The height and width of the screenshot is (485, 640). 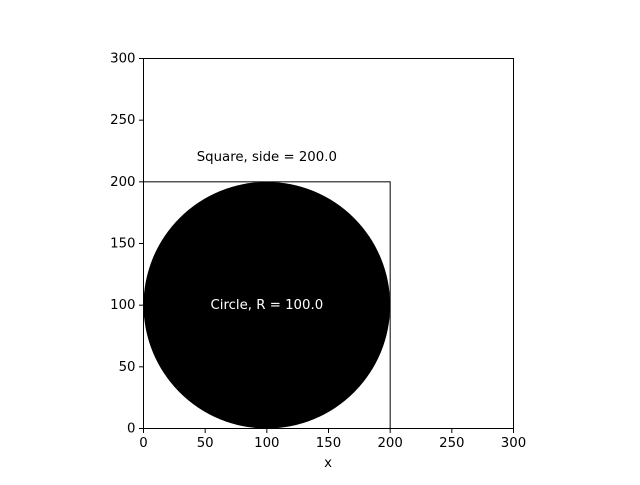 What do you see at coordinates (143, 443) in the screenshot?
I see `x-tick-label: 0` at bounding box center [143, 443].